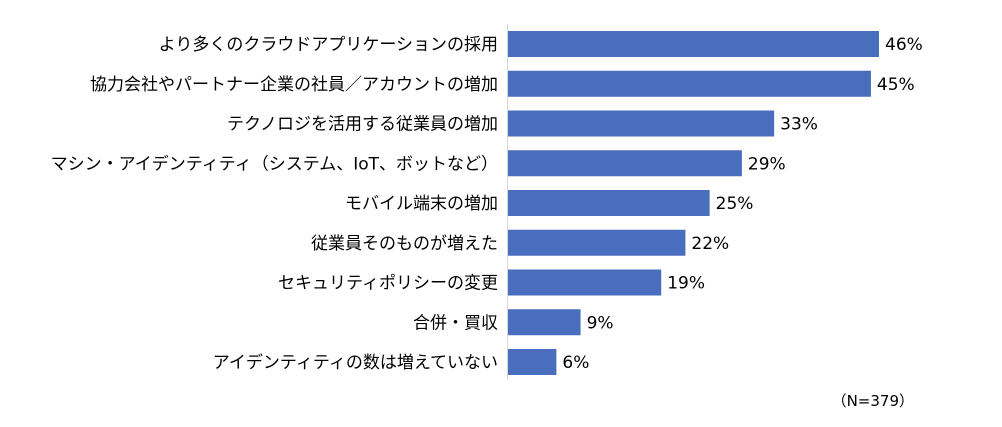 The image size is (1002, 427). I want to click on value-label: 45%, so click(896, 85).